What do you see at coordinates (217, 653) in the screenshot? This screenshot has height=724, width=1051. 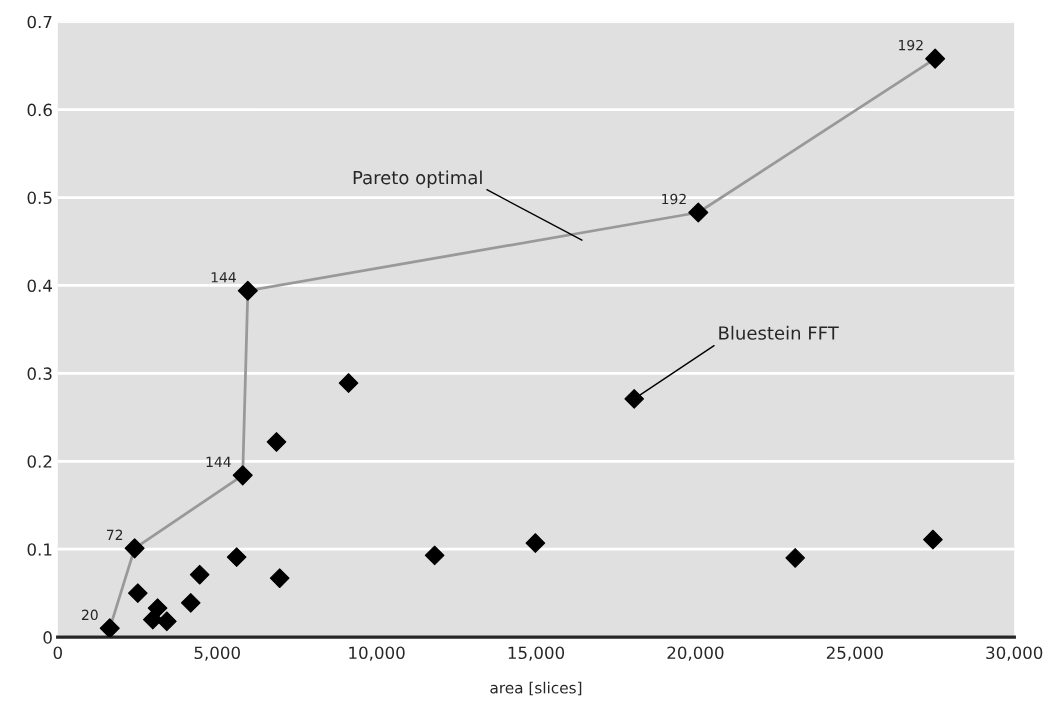 I see `x-tick-label: 5,000` at bounding box center [217, 653].